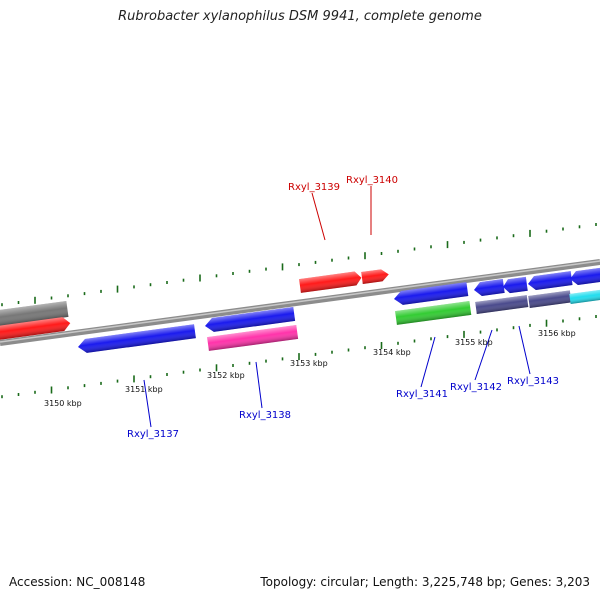 This screenshot has height=600, width=600. I want to click on scale-label: 3151 kbp, so click(144, 389).